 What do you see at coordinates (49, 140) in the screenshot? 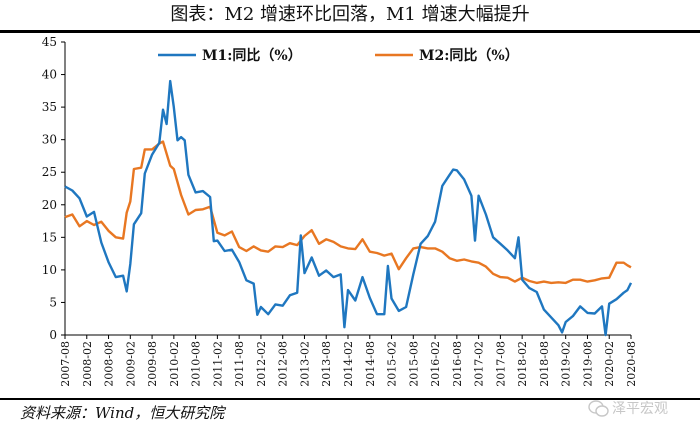
I see `y-tick-label: 30` at bounding box center [49, 140].